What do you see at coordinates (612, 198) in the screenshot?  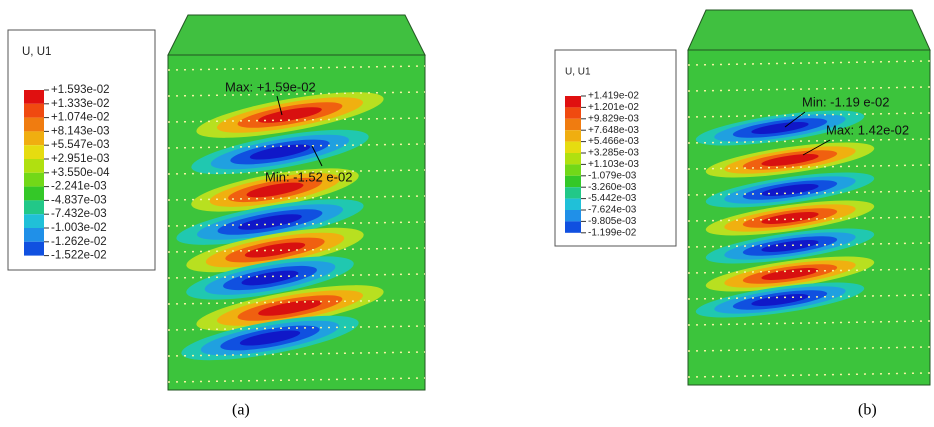 I see `legend-label: -5.442e-03` at bounding box center [612, 198].